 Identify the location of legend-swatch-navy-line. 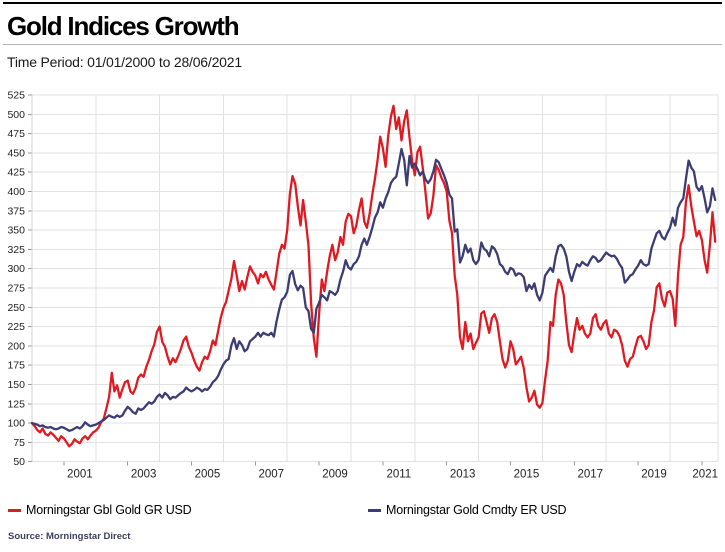
(374, 510).